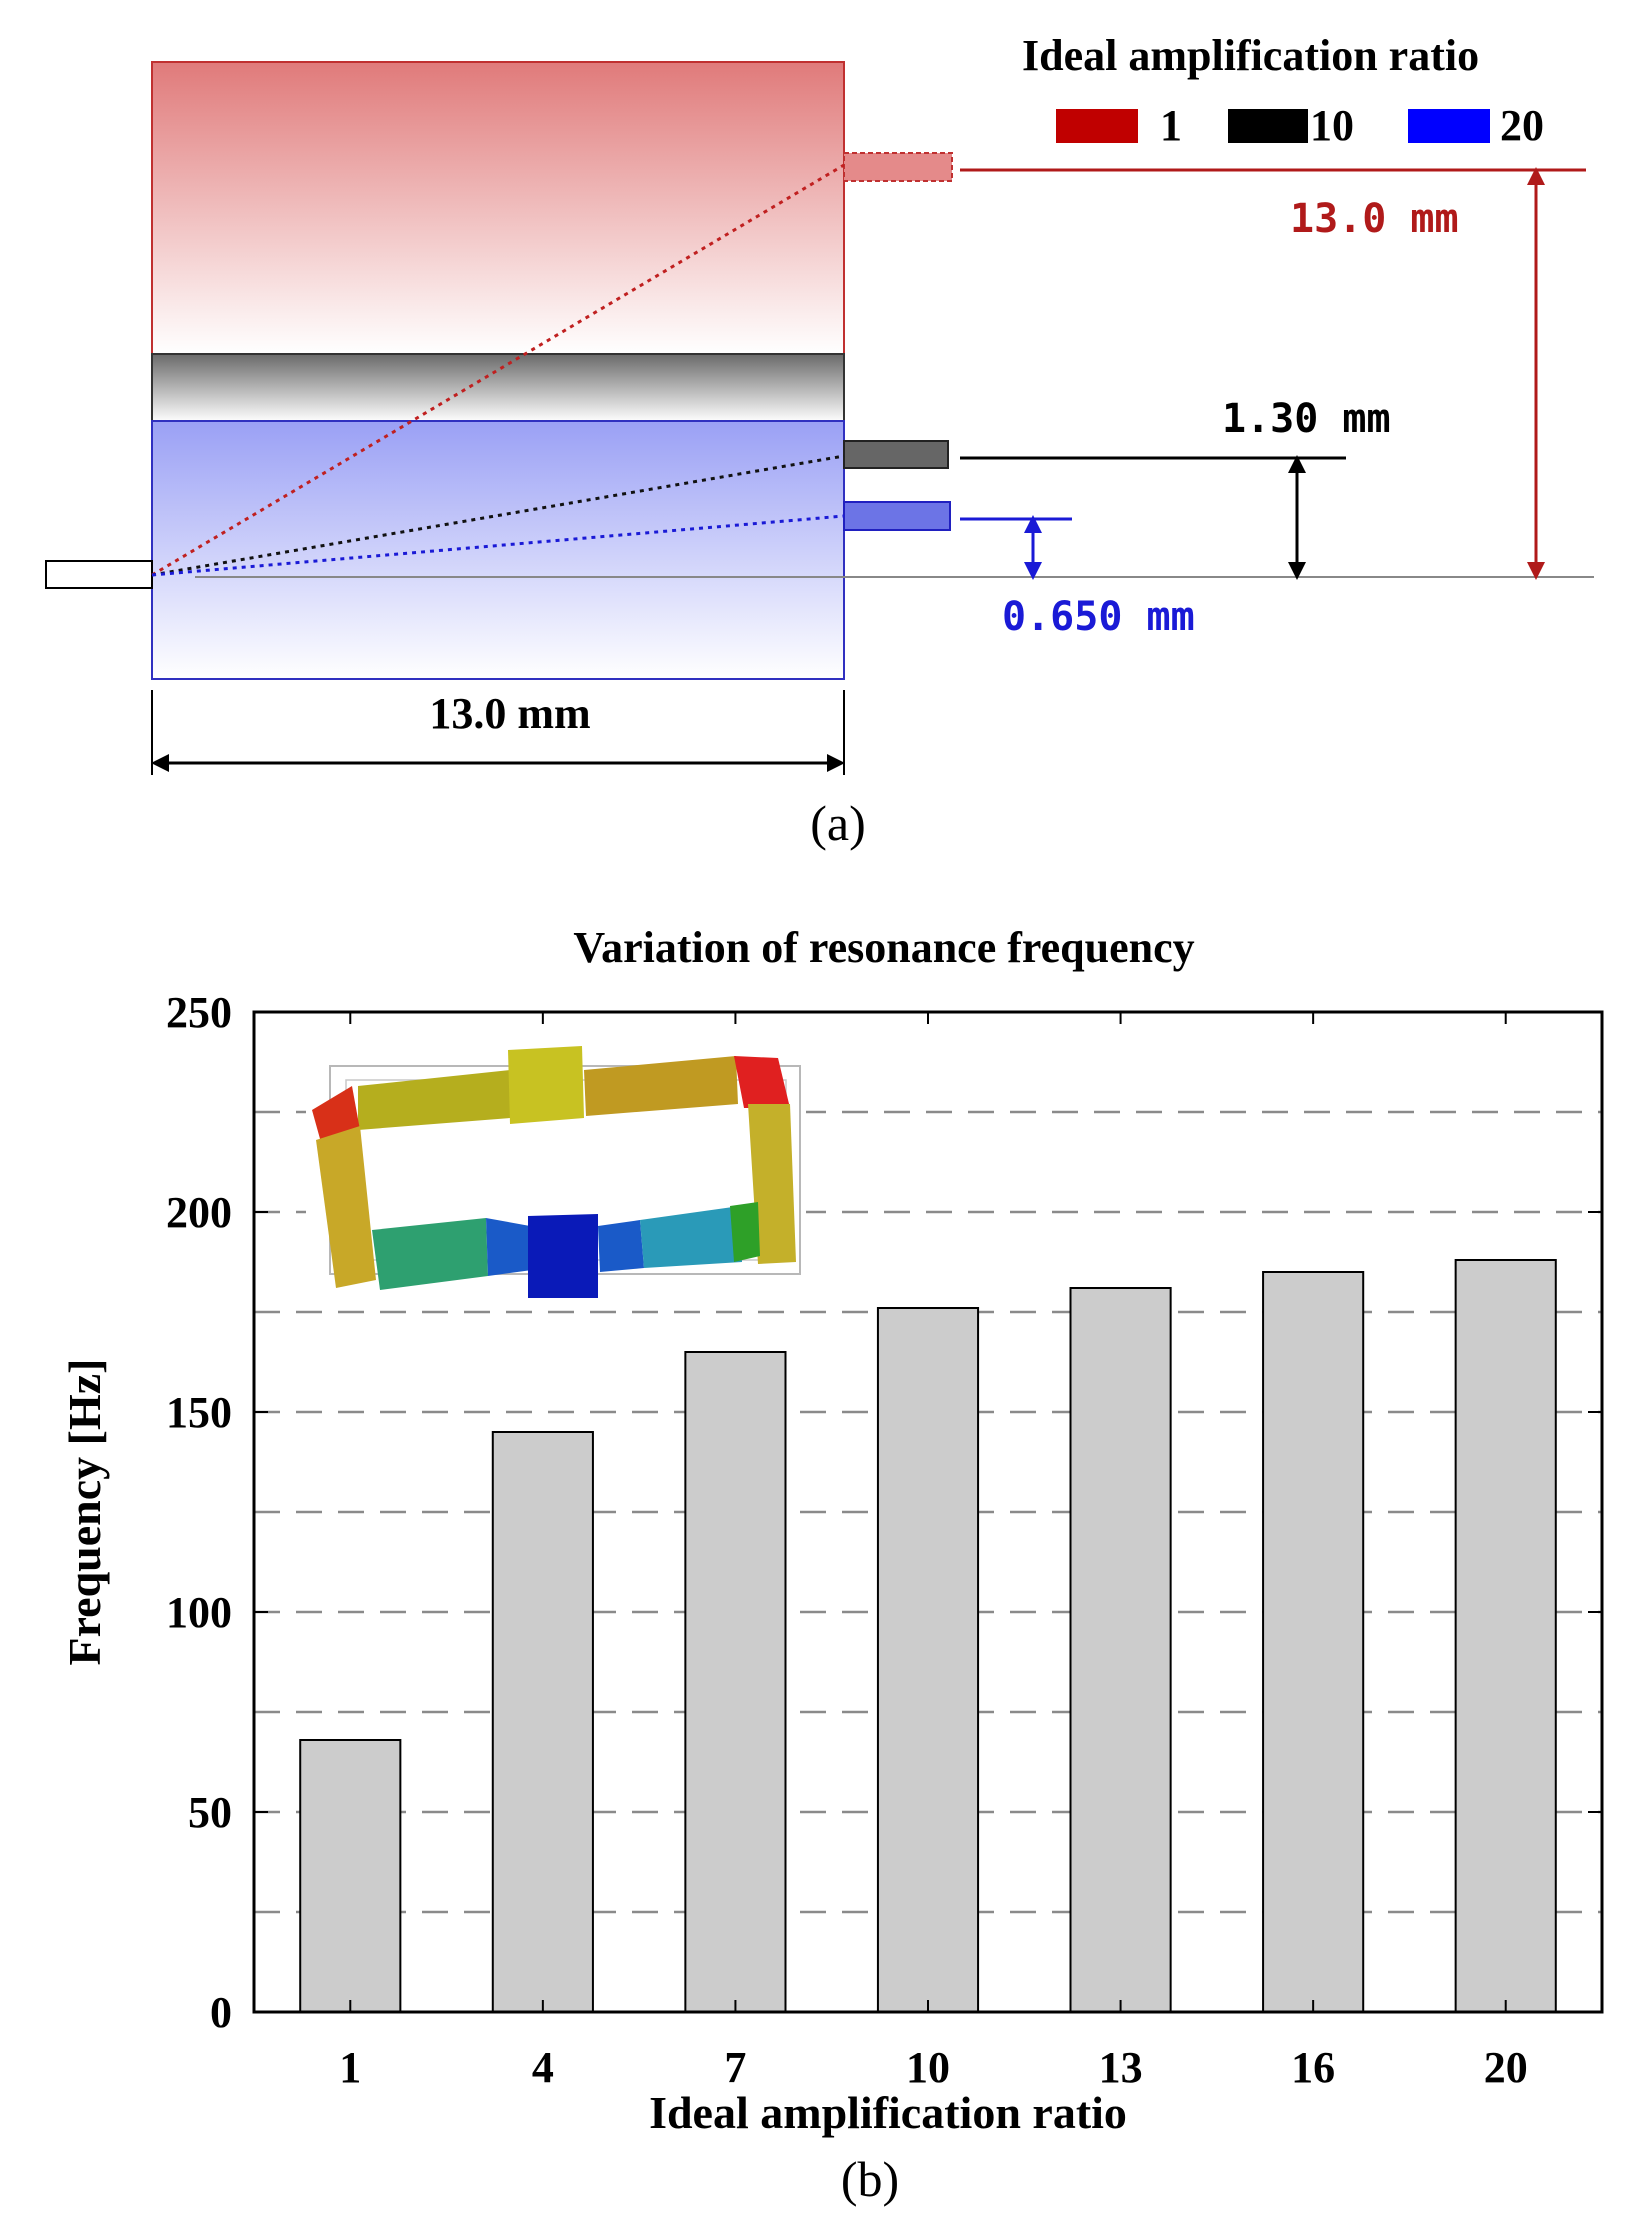 This screenshot has height=2235, width=1634. What do you see at coordinates (928, 2067) in the screenshot?
I see `x-tick-label: 10` at bounding box center [928, 2067].